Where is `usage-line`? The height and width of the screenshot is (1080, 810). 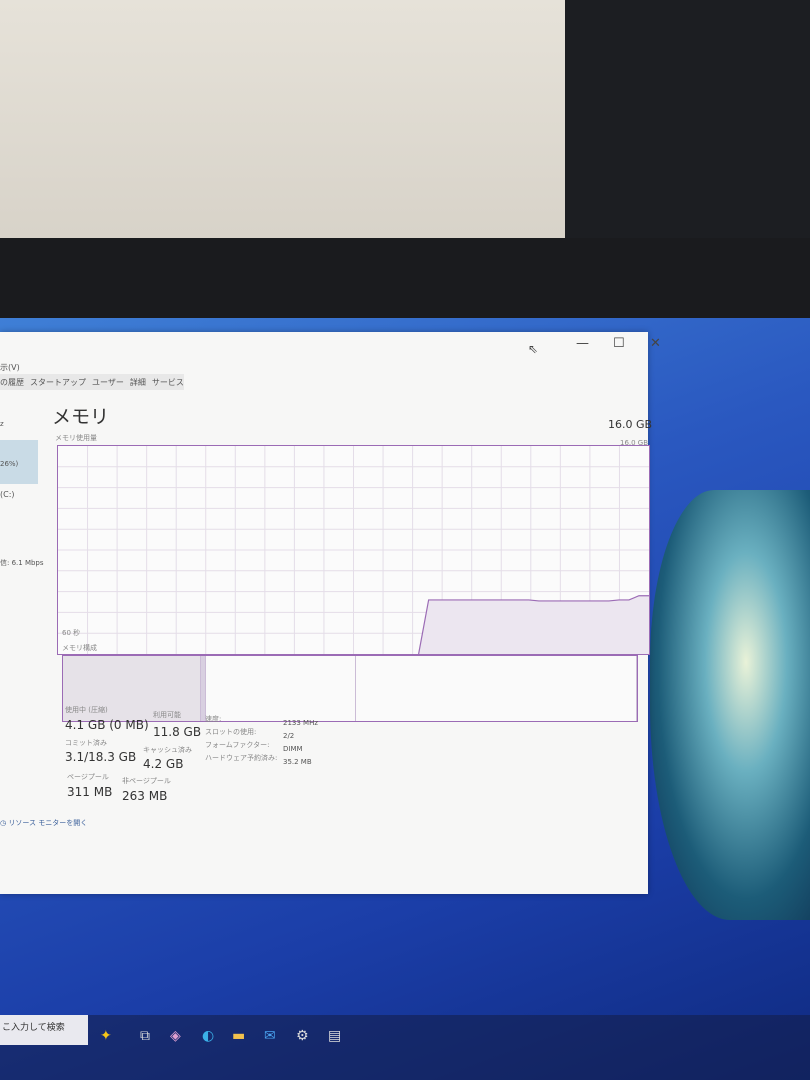 usage-line is located at coordinates (533, 624).